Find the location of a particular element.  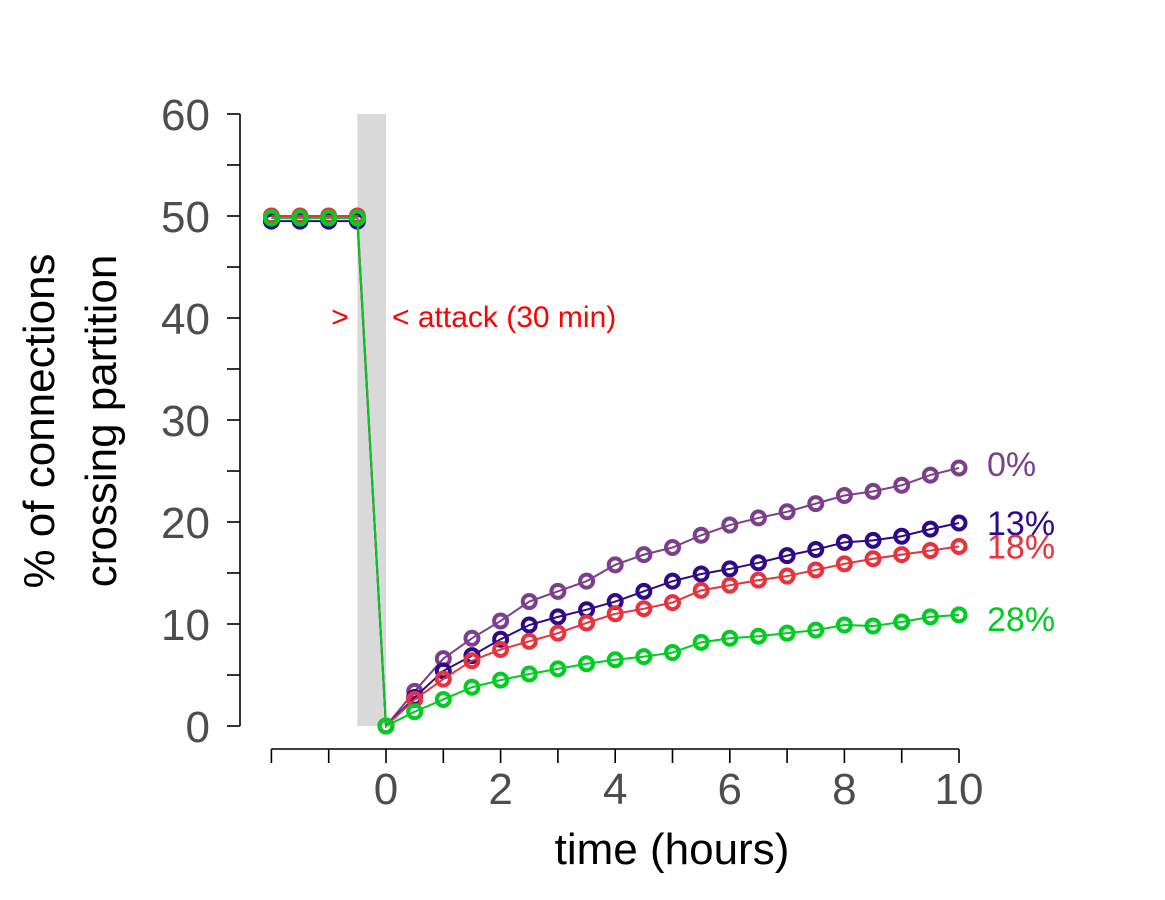

y-axis: 0 10 20 30 40 50 60 is located at coordinates (201, 421).